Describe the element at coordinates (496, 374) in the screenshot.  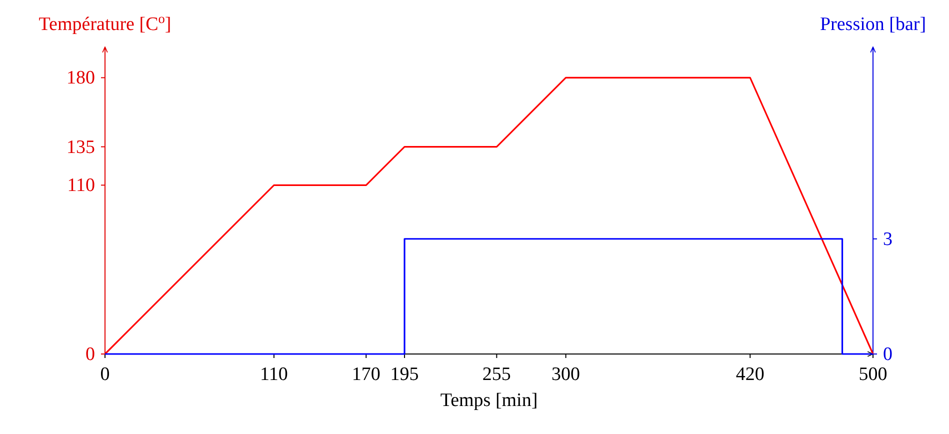
I see `x-tick-label: 255` at that location.